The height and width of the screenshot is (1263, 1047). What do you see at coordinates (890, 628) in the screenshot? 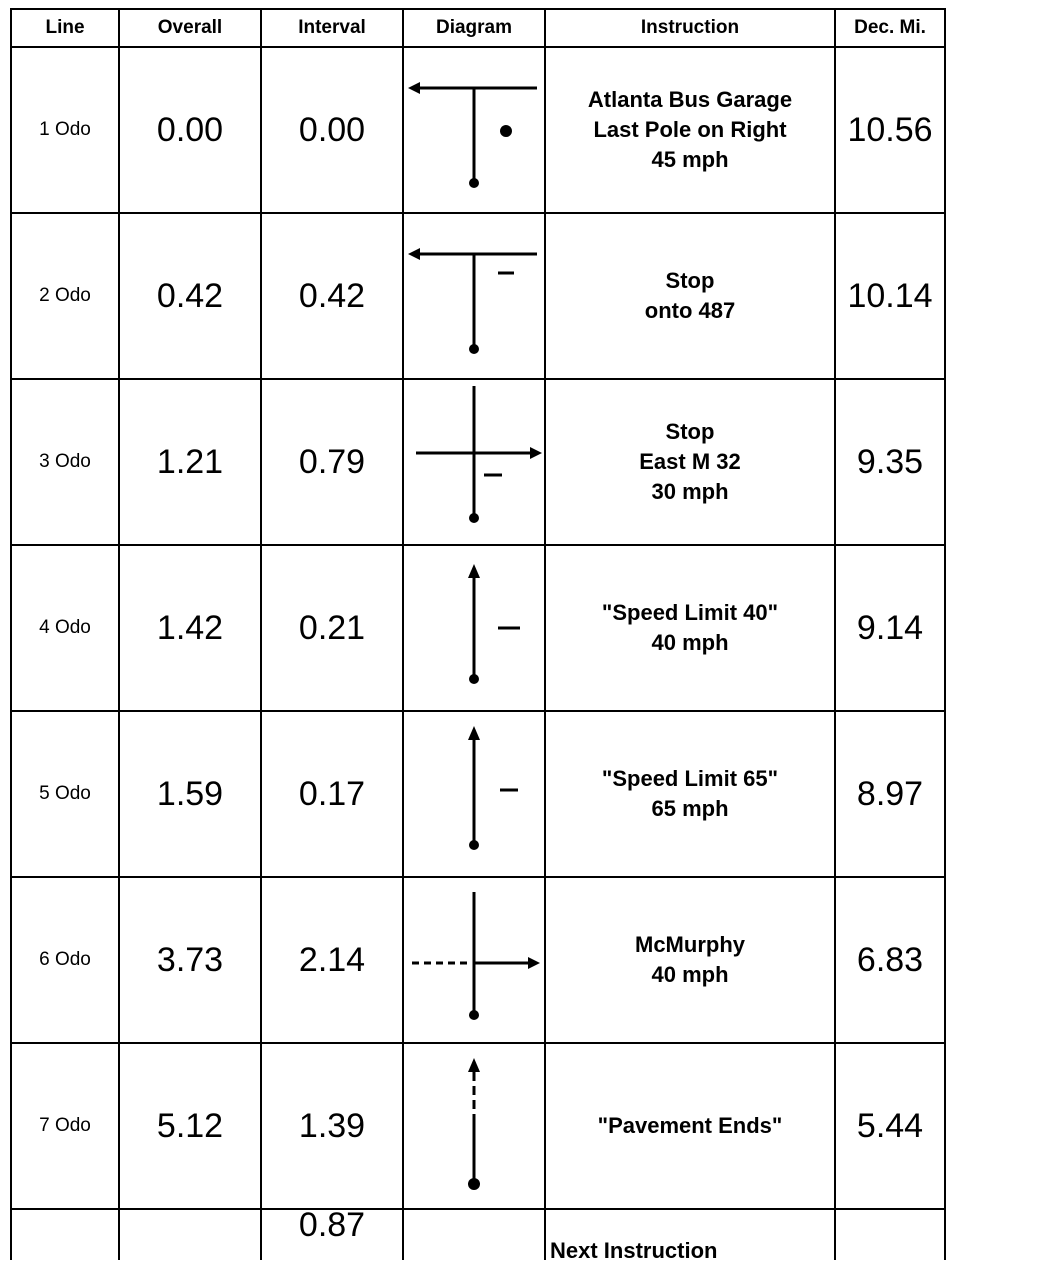
I see `dec-mi-value: 9.14` at bounding box center [890, 628].